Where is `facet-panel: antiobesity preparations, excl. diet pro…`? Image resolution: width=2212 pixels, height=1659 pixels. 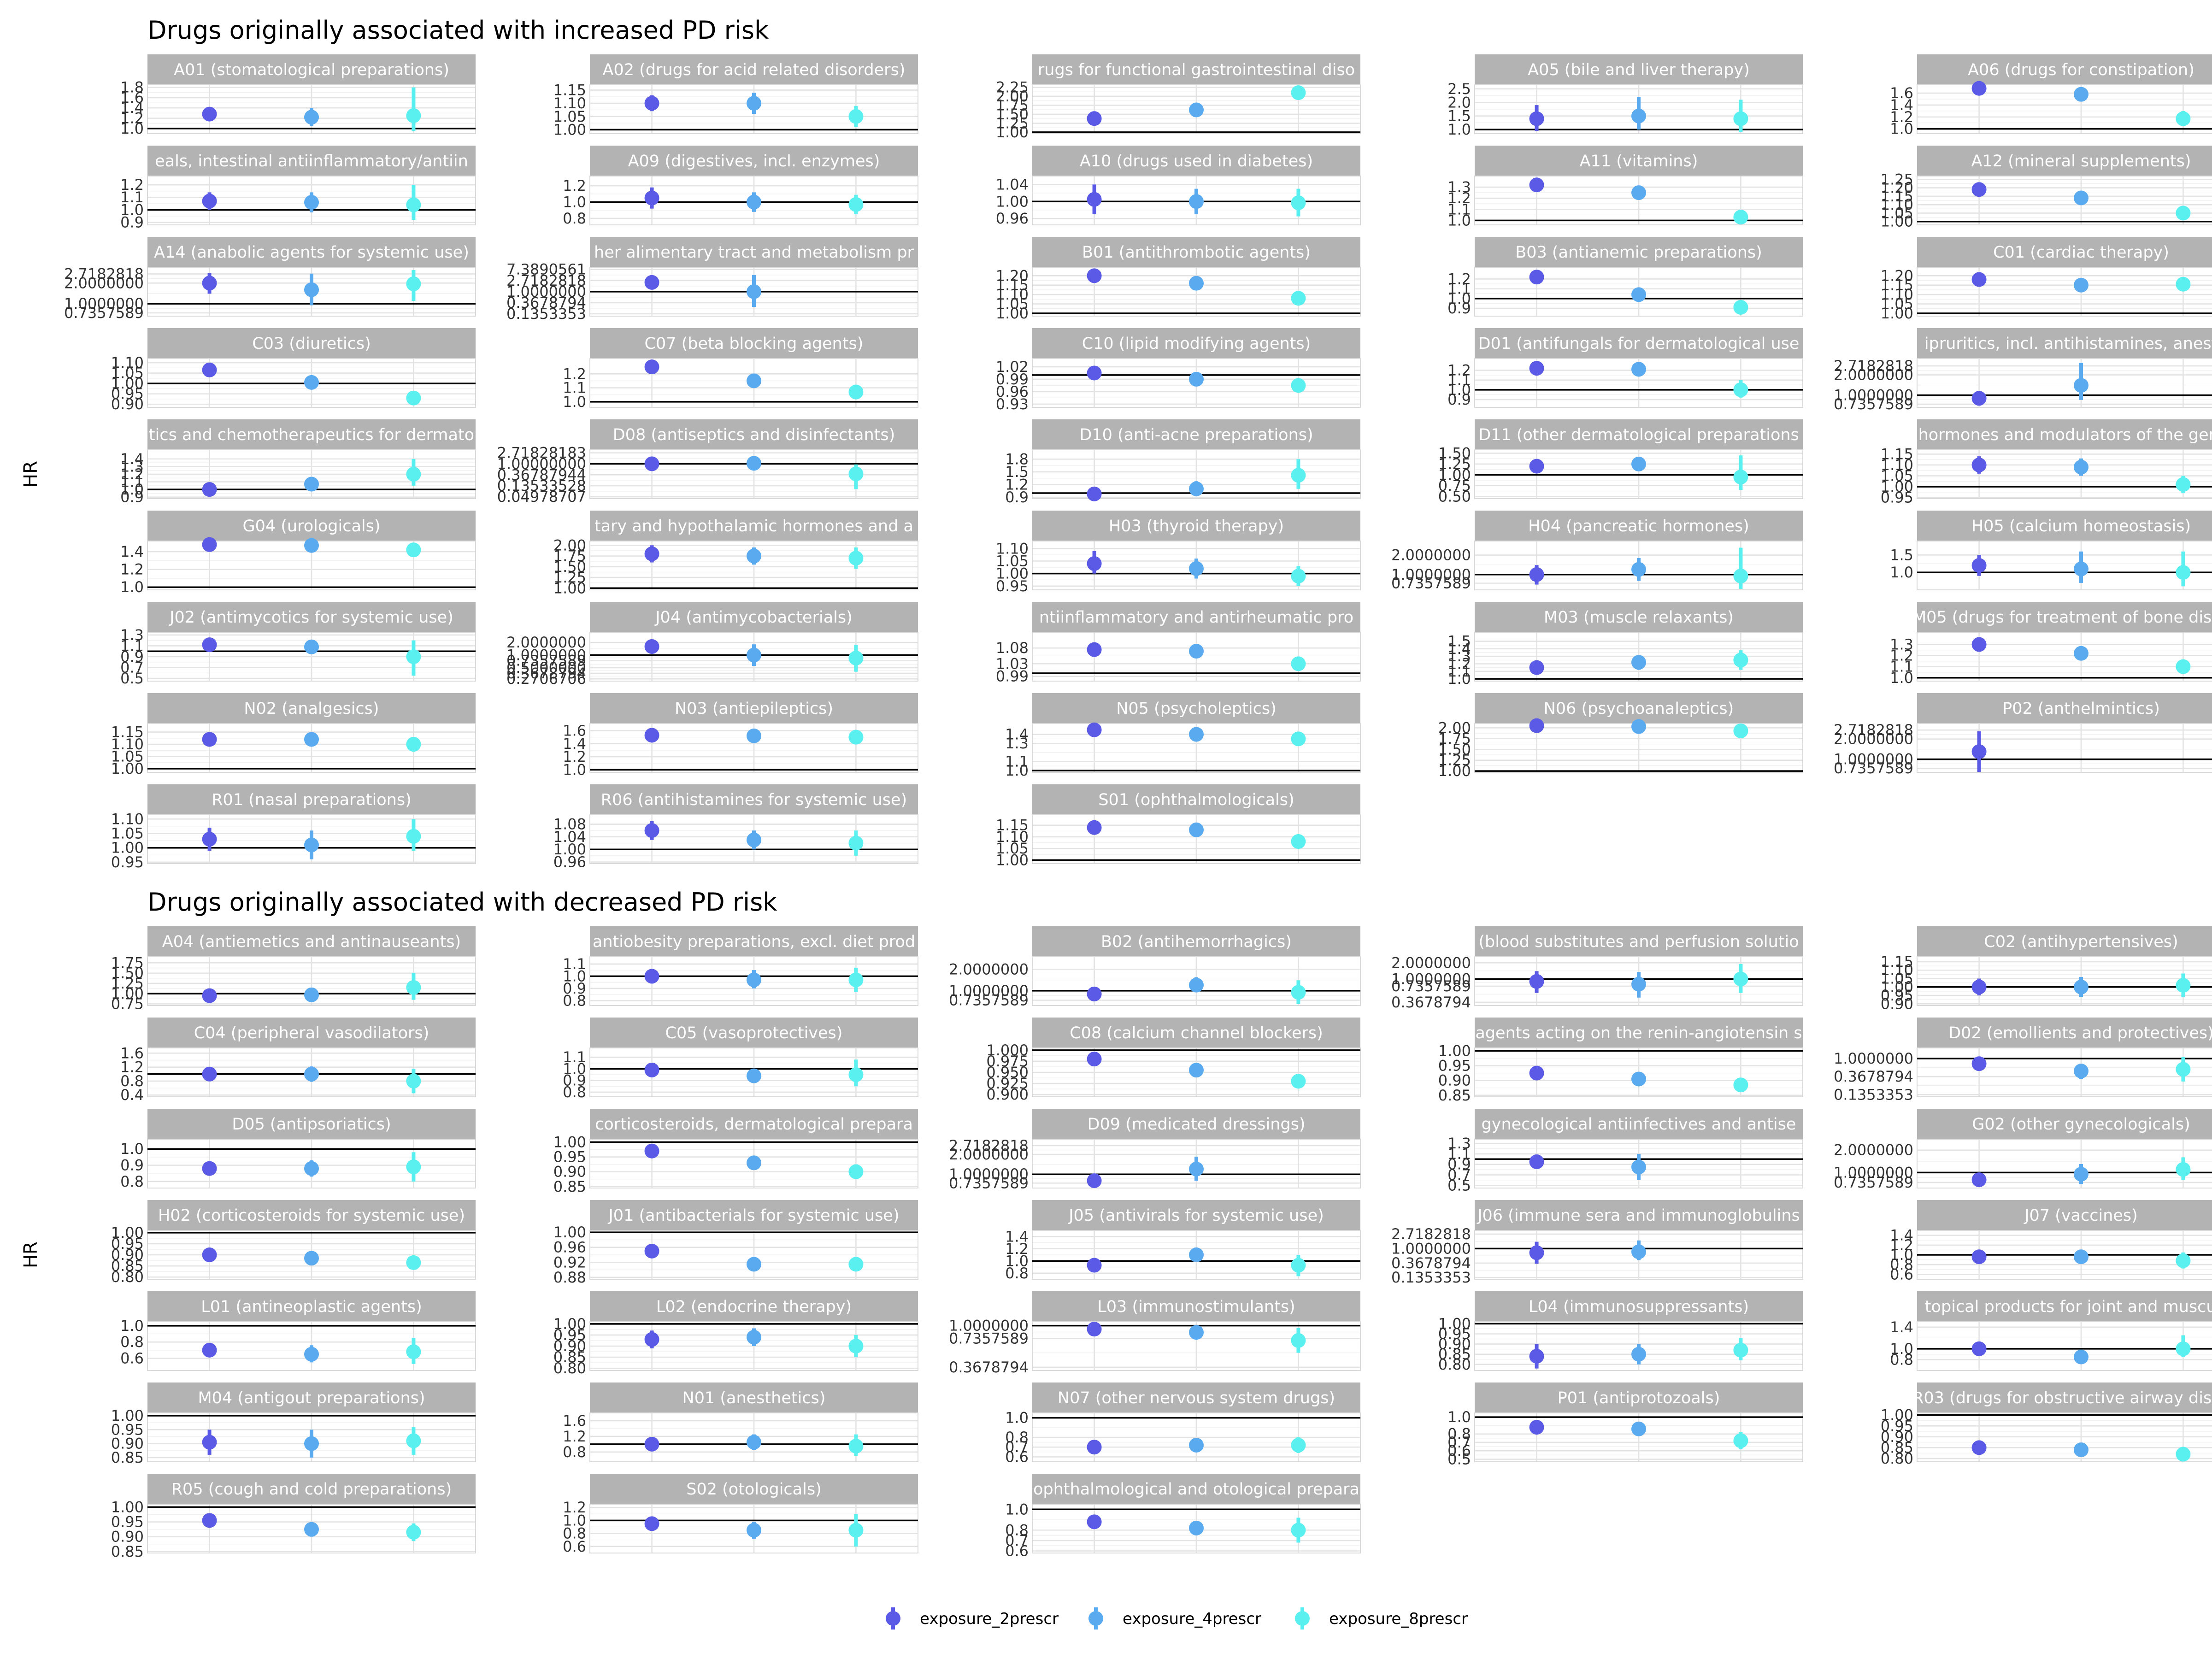
facet-panel: antiobesity preparations, excl. diet pro… is located at coordinates (740, 967).